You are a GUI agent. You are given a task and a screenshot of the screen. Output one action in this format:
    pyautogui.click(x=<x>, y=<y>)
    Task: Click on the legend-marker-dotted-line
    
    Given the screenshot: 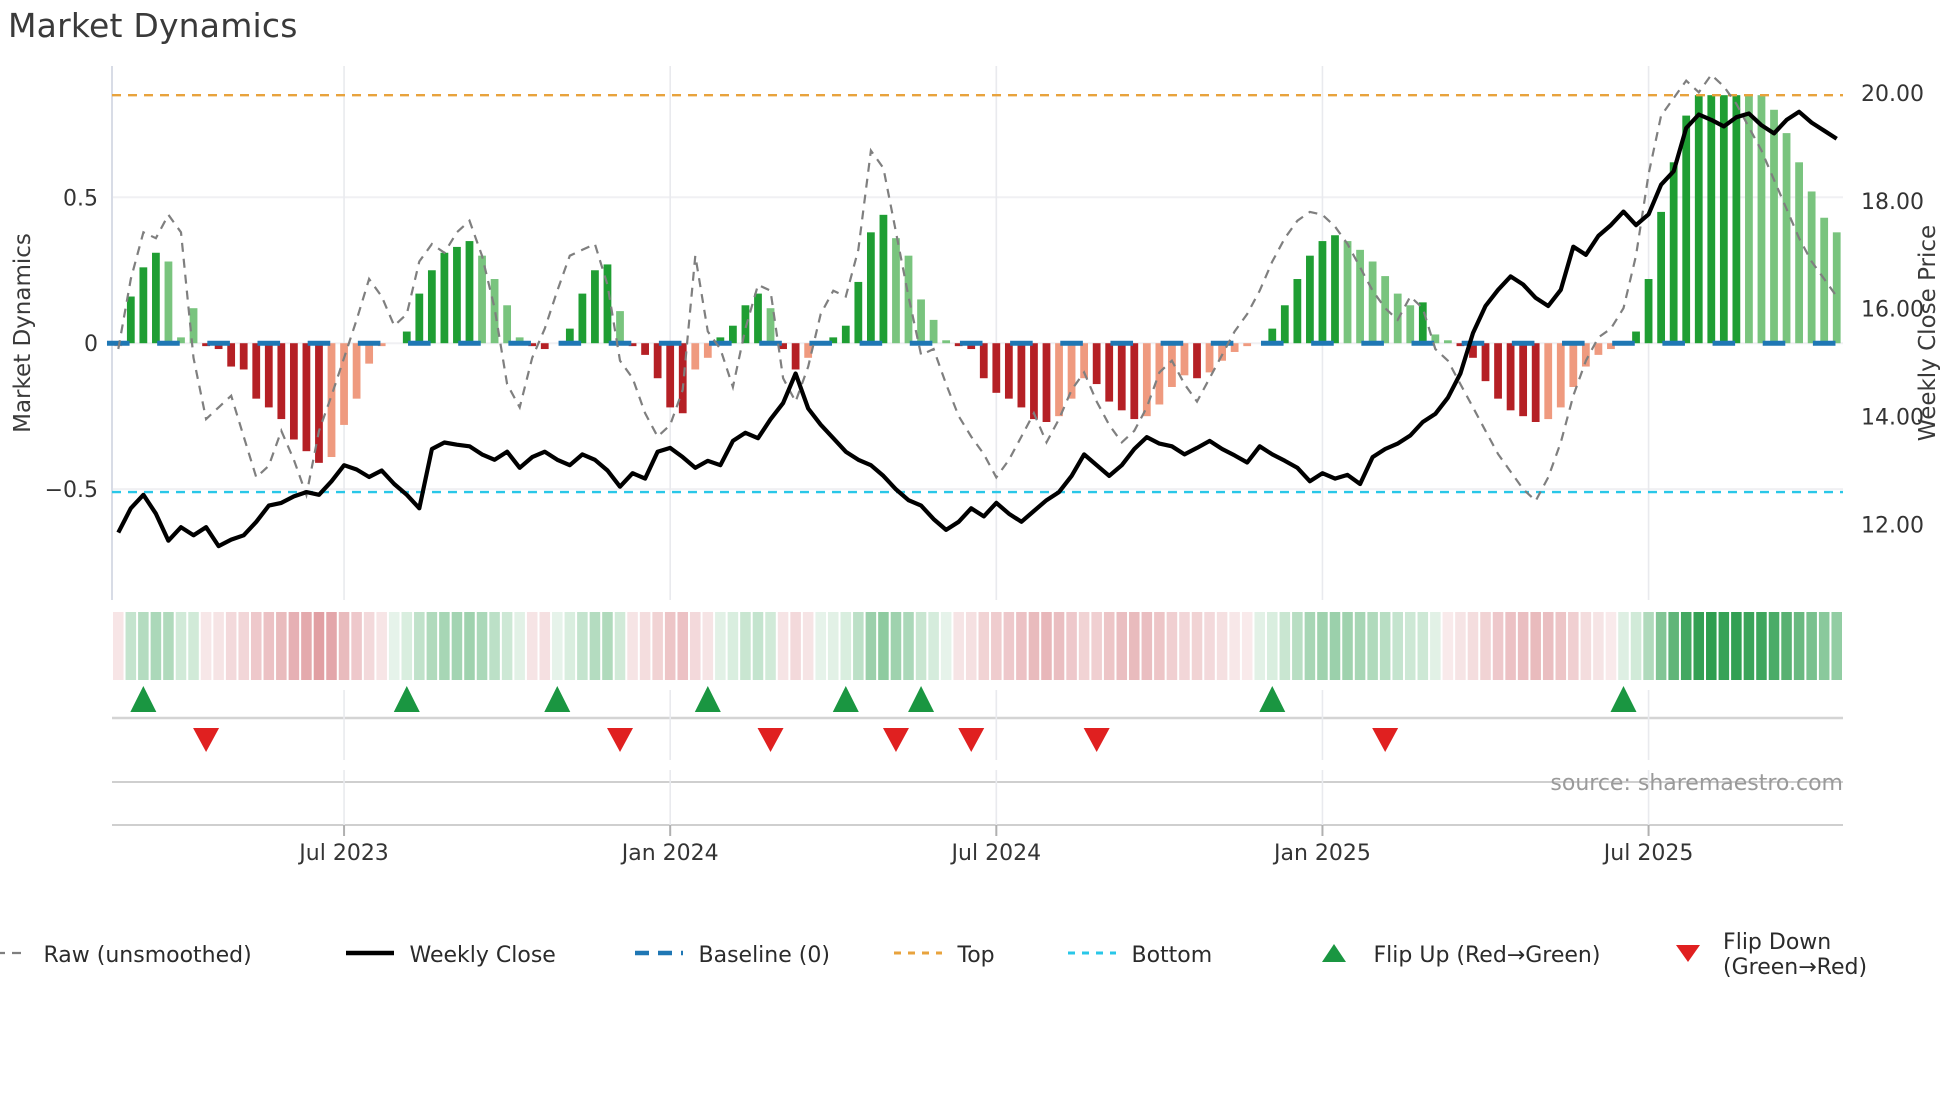 What is the action you would take?
    pyautogui.click(x=918, y=955)
    